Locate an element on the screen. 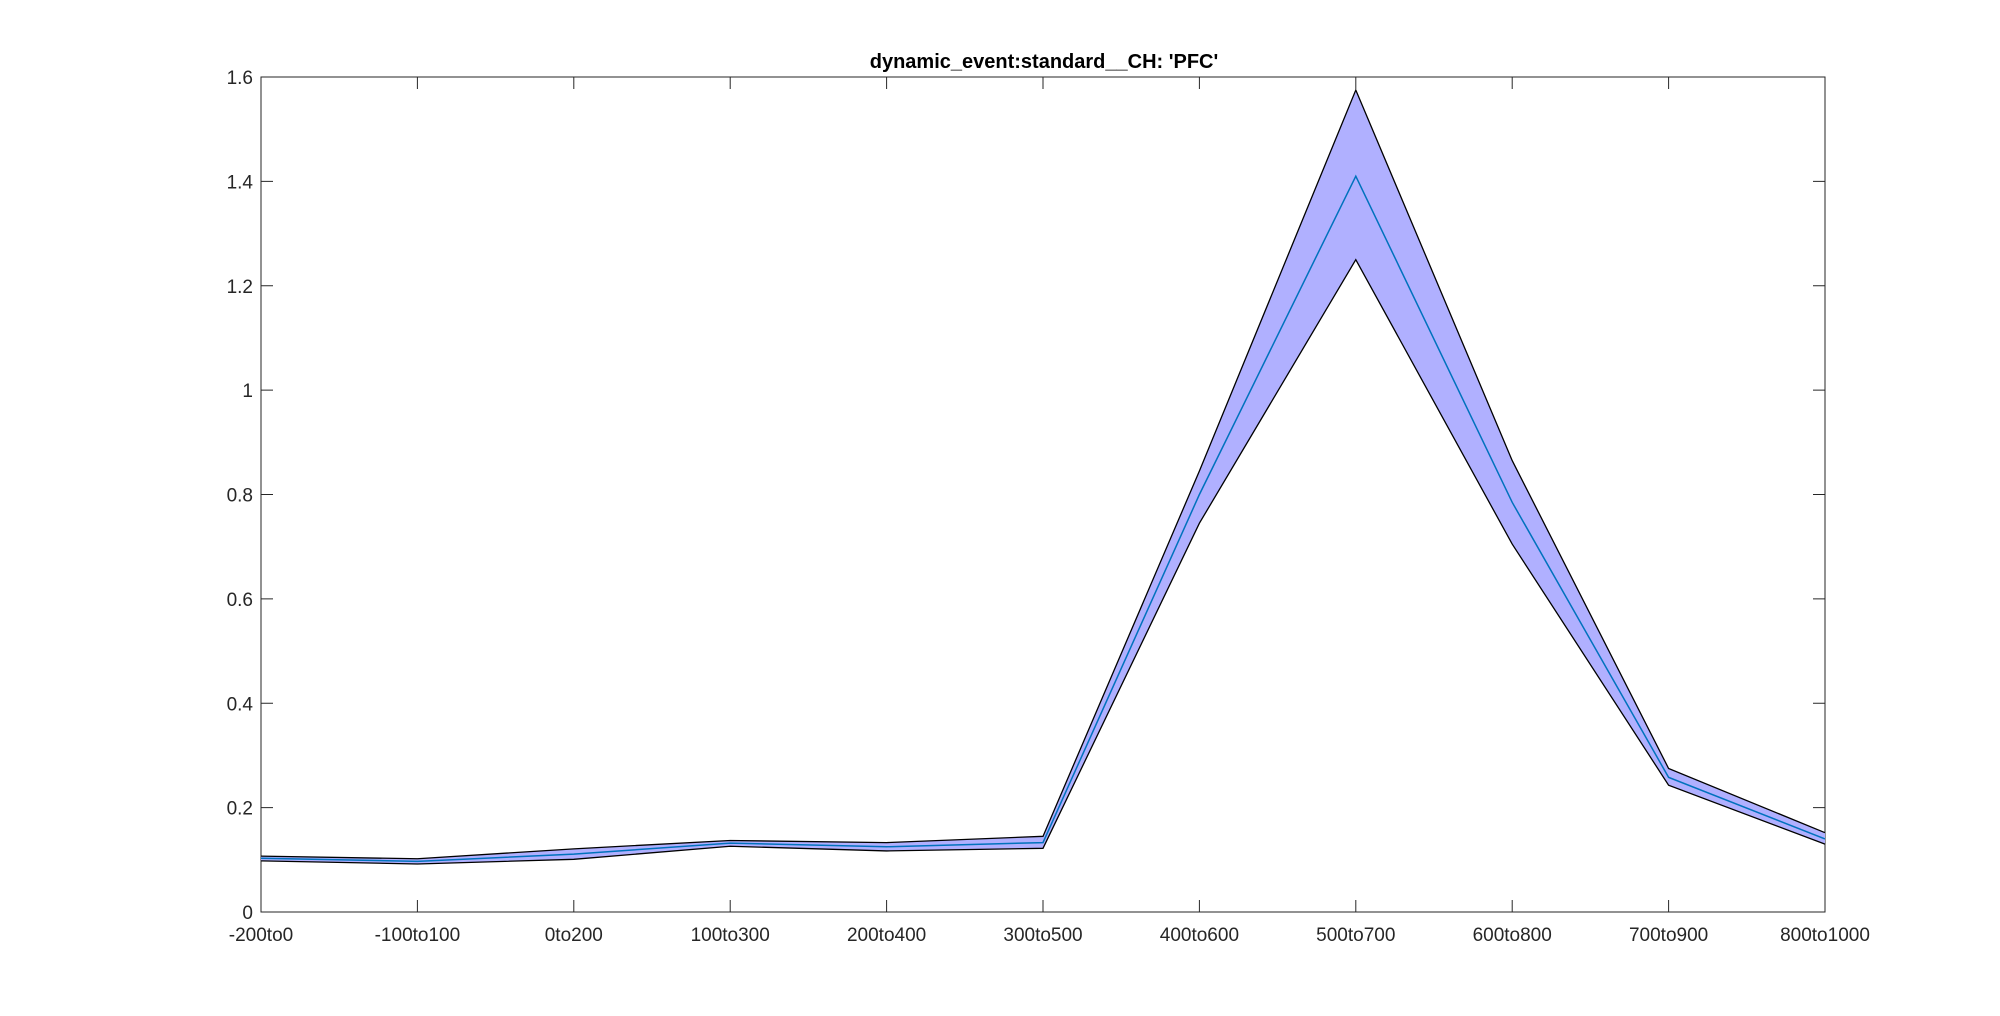  x-tick-label: 800to1000 is located at coordinates (1825, 935).